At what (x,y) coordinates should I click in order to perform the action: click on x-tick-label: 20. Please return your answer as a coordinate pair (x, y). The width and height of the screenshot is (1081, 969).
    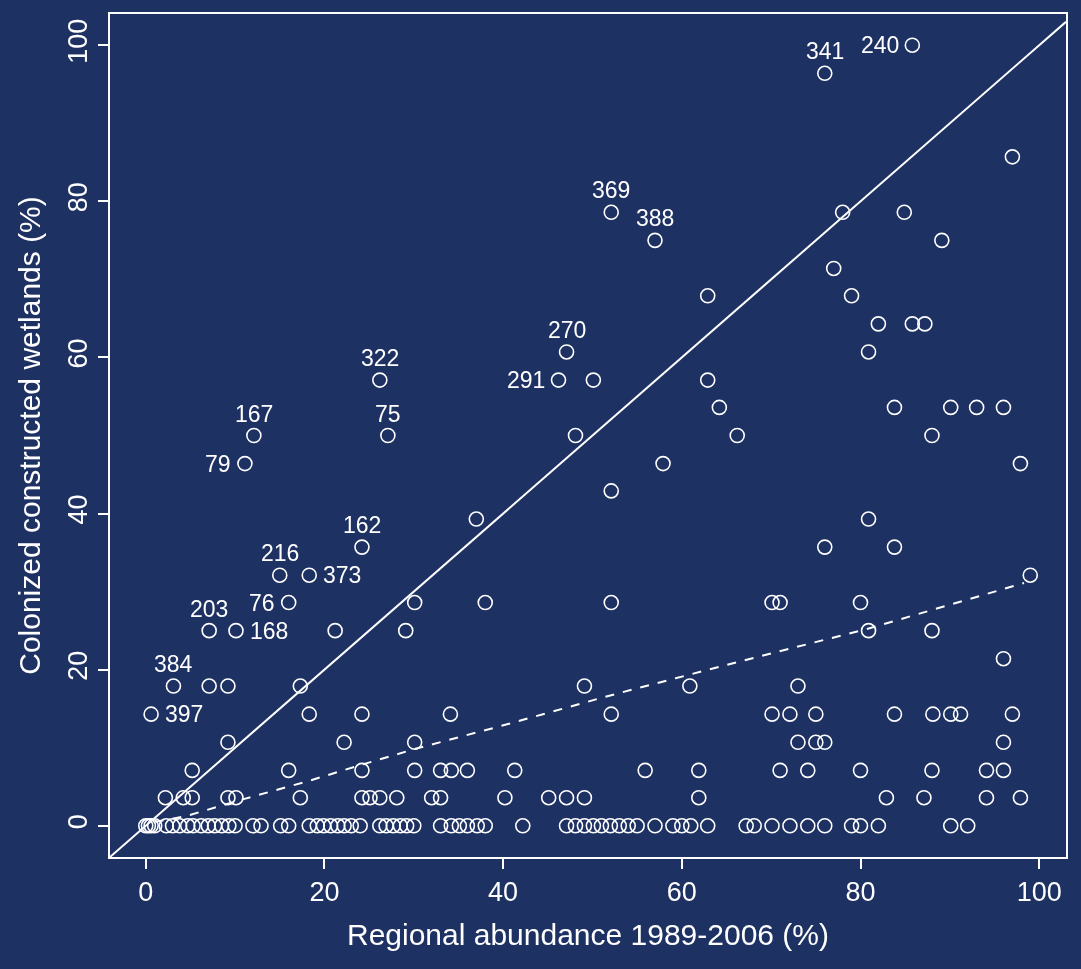
    Looking at the image, I should click on (324, 892).